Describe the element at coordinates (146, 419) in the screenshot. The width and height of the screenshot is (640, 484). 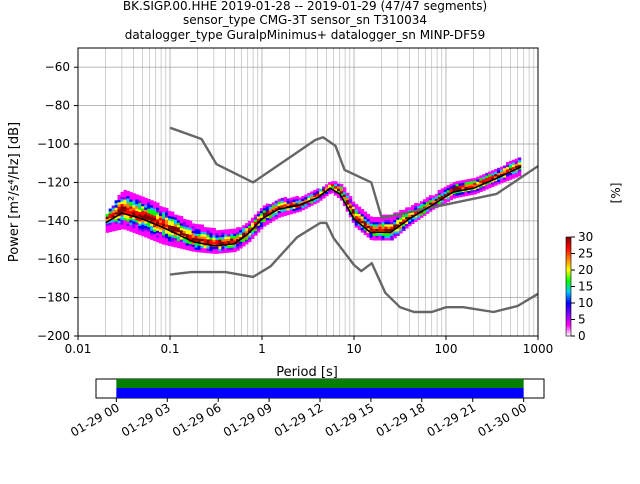
I see `timeline-tick-label: 01-29 03` at that location.